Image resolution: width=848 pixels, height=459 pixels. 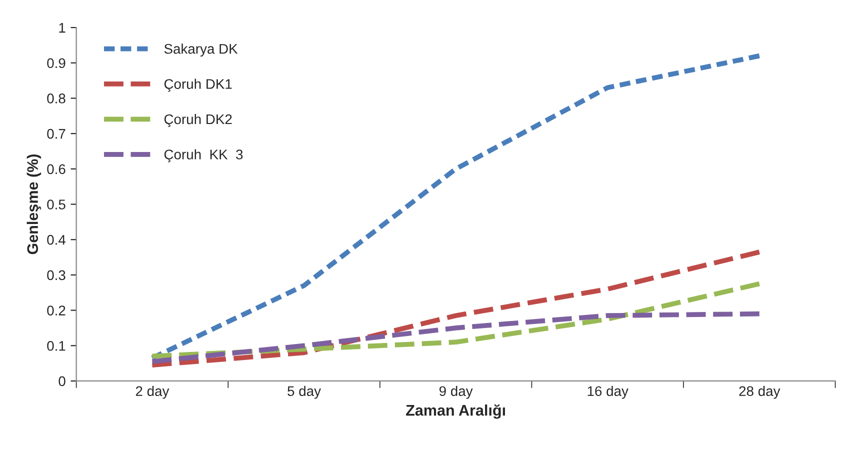 What do you see at coordinates (56, 275) in the screenshot?
I see `y-tick-label: 0.3` at bounding box center [56, 275].